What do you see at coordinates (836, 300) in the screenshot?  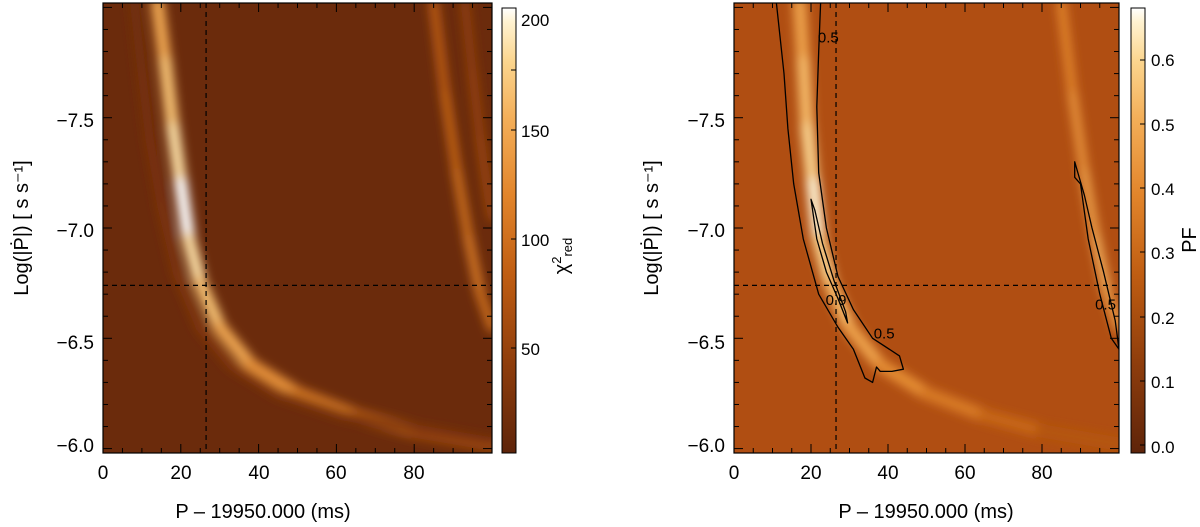 I see `contour-label: 0.9` at bounding box center [836, 300].